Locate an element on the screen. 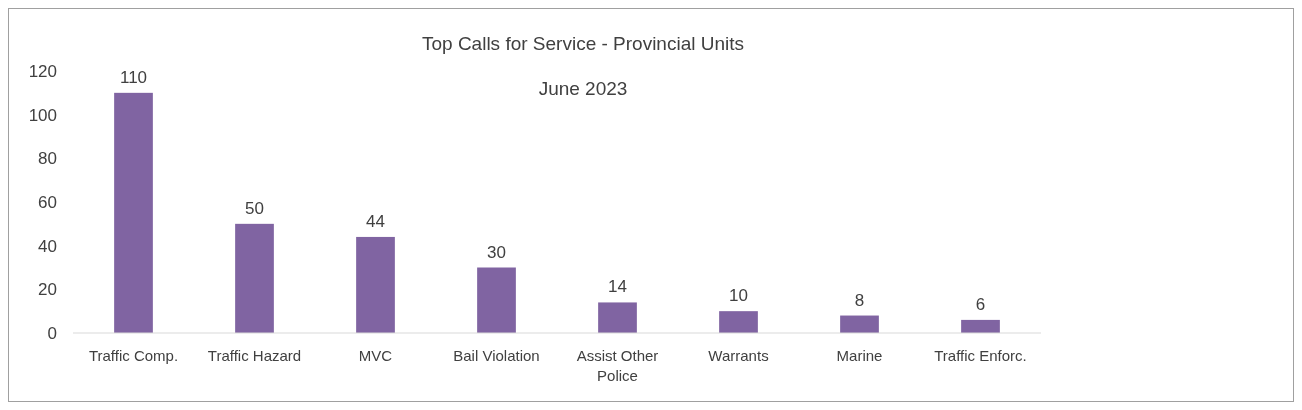 This screenshot has width=1302, height=410. y-tick-label: 20 is located at coordinates (47, 290).